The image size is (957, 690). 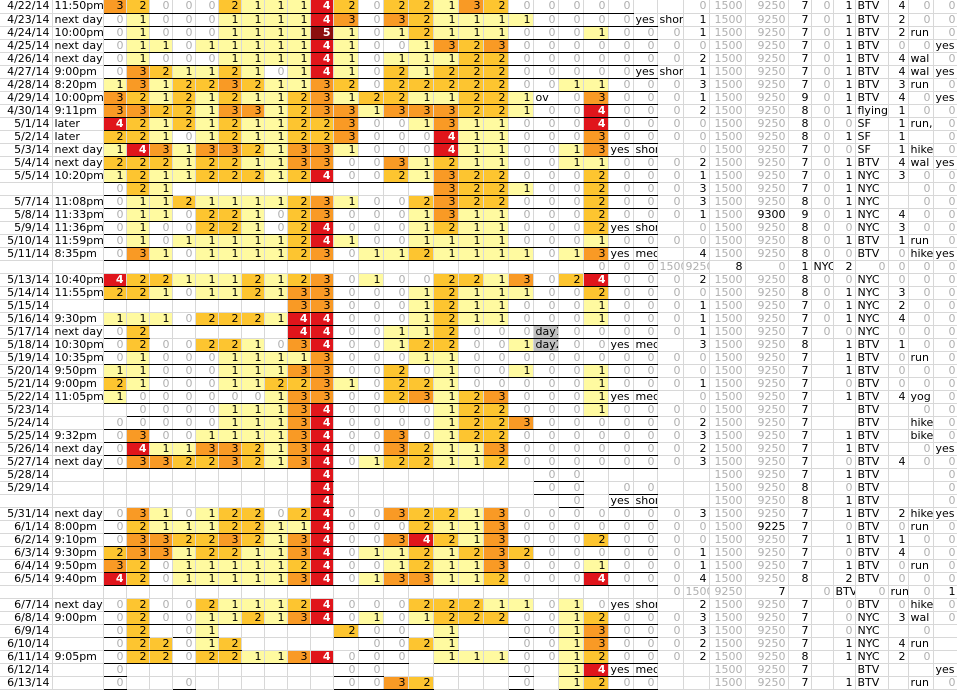 I want to click on data-cell: shor, so click(x=645, y=150).